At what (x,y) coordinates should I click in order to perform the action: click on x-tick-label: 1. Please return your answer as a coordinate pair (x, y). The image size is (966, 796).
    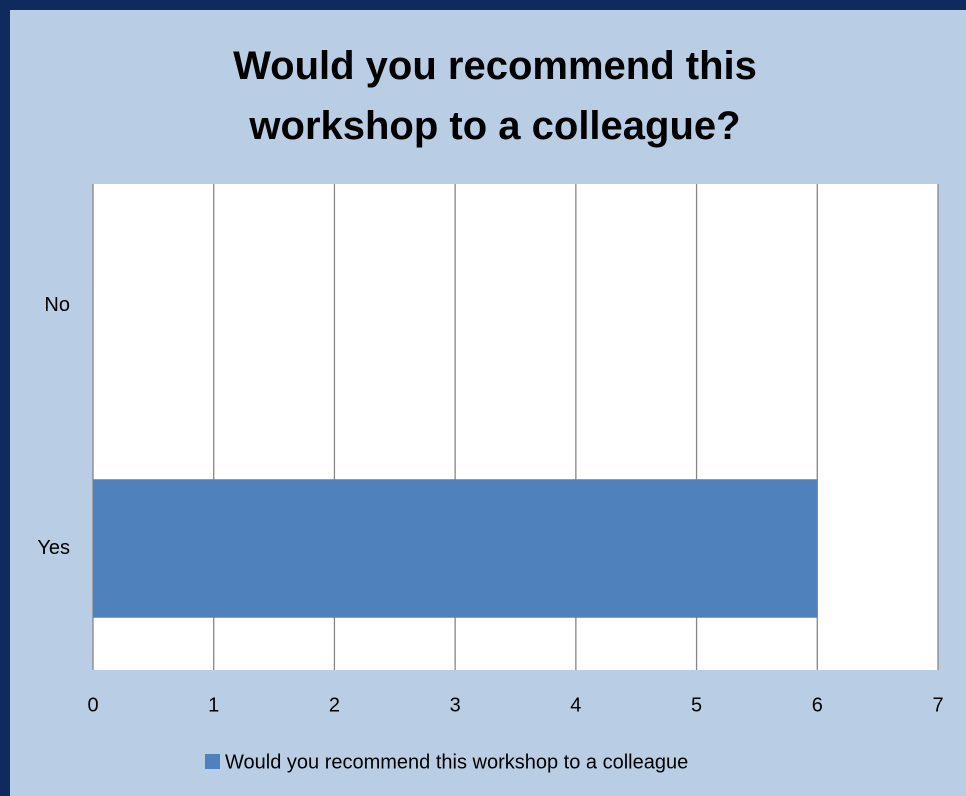
    Looking at the image, I should click on (213, 705).